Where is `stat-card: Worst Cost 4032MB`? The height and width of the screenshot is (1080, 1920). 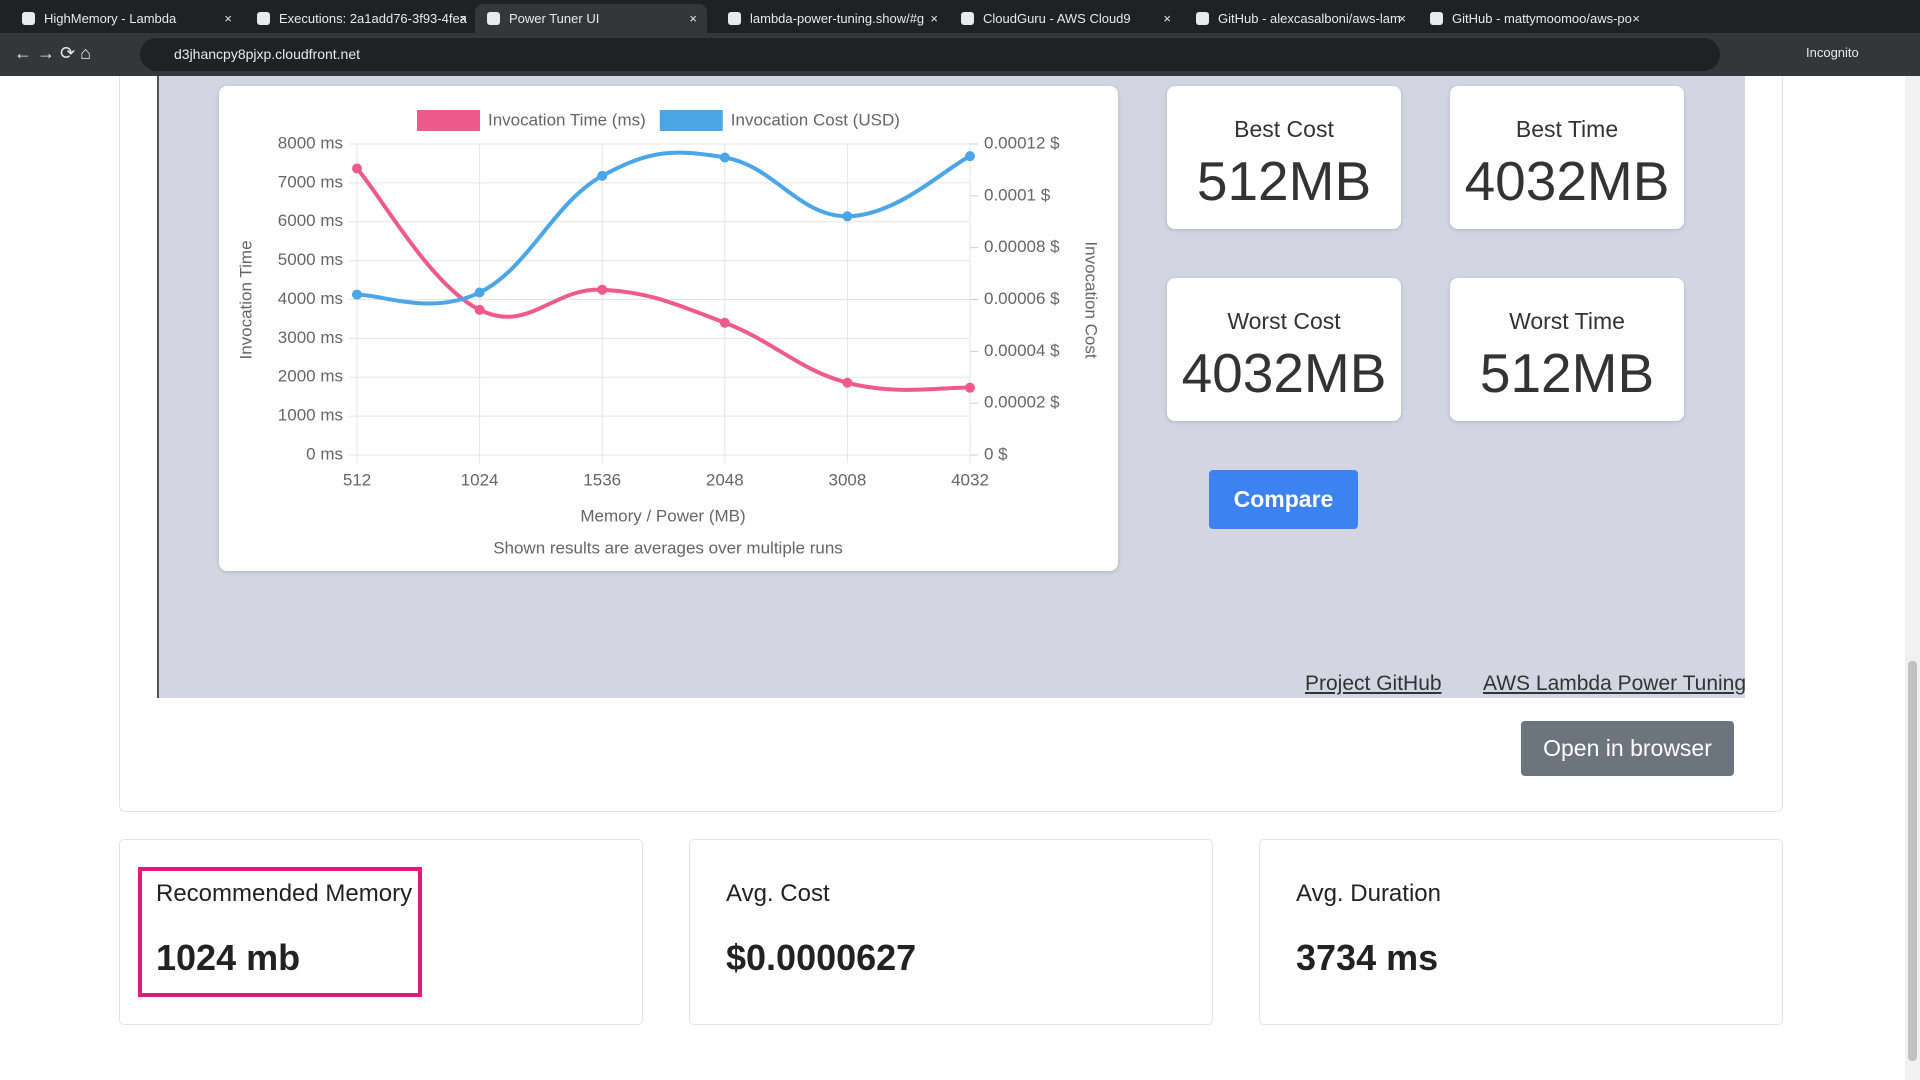 stat-card: Worst Cost 4032MB is located at coordinates (1284, 349).